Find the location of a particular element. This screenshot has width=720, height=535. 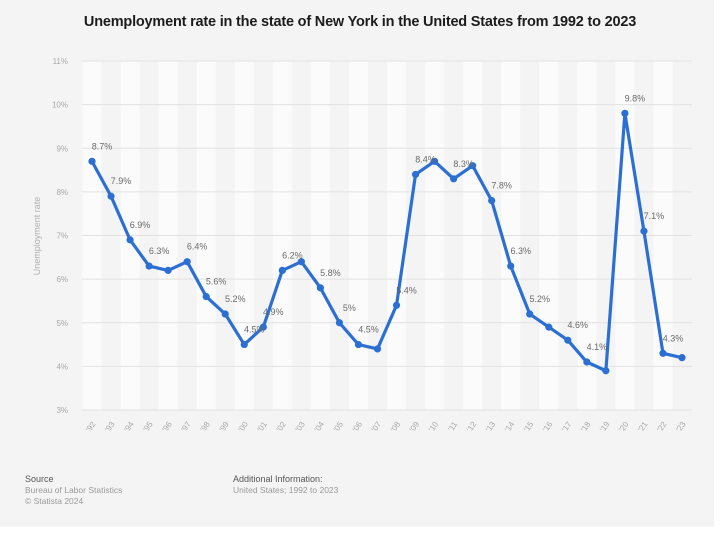

x-tick-label: '21 is located at coordinates (643, 427).